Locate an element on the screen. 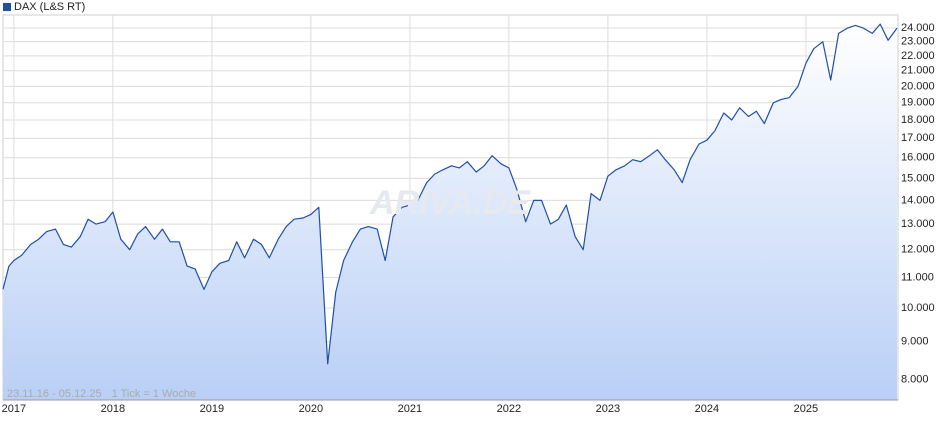 Image resolution: width=940 pixels, height=435 pixels. y-tick-label: 19.000 is located at coordinates (918, 103).